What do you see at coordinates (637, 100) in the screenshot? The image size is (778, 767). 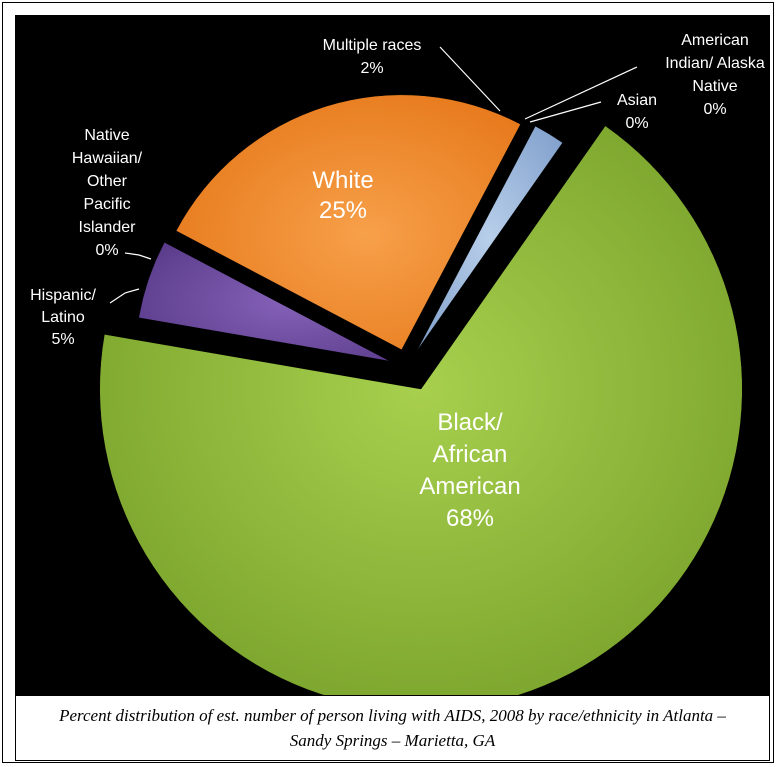 I see `slice-name-label: Asian` at bounding box center [637, 100].